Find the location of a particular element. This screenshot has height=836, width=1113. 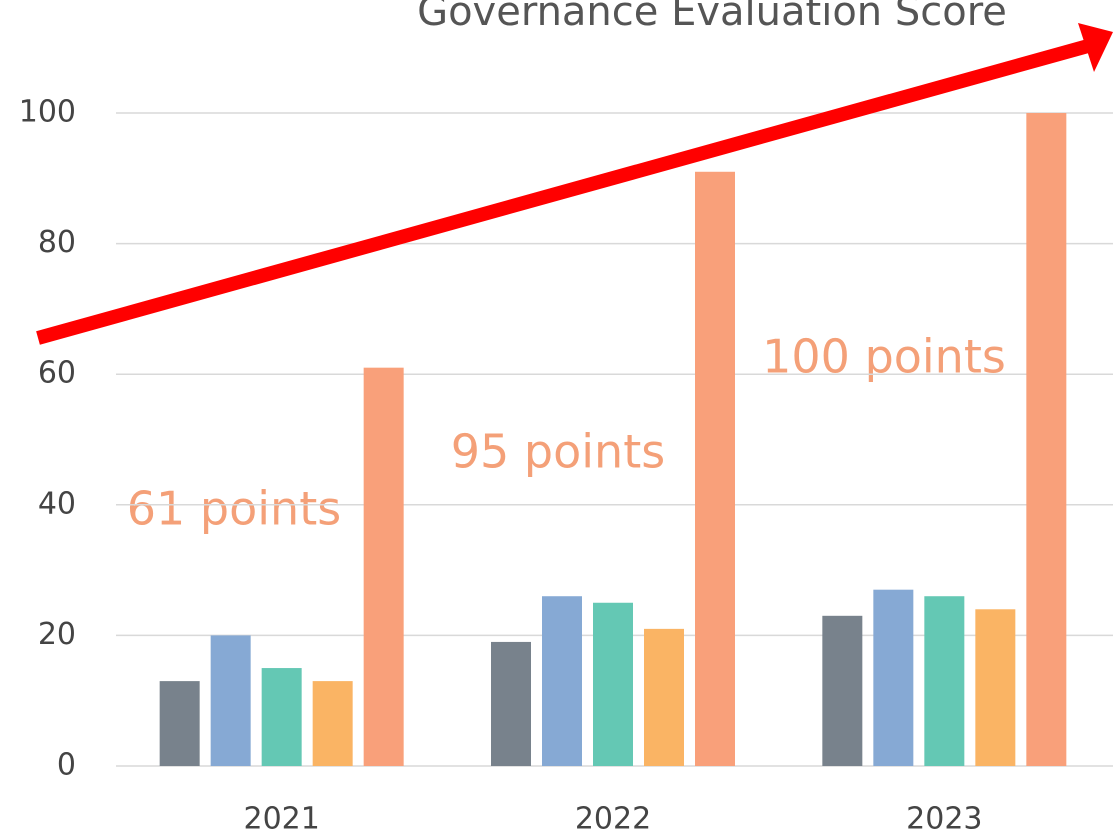

x-tick-label: 2021 is located at coordinates (281, 819).